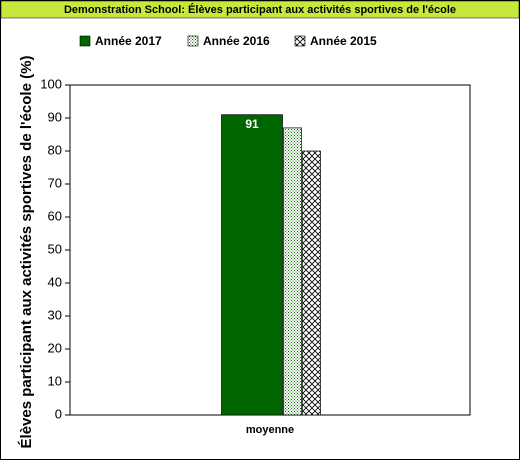 This screenshot has width=520, height=465. I want to click on legend-label: Année 2017, so click(128, 41).